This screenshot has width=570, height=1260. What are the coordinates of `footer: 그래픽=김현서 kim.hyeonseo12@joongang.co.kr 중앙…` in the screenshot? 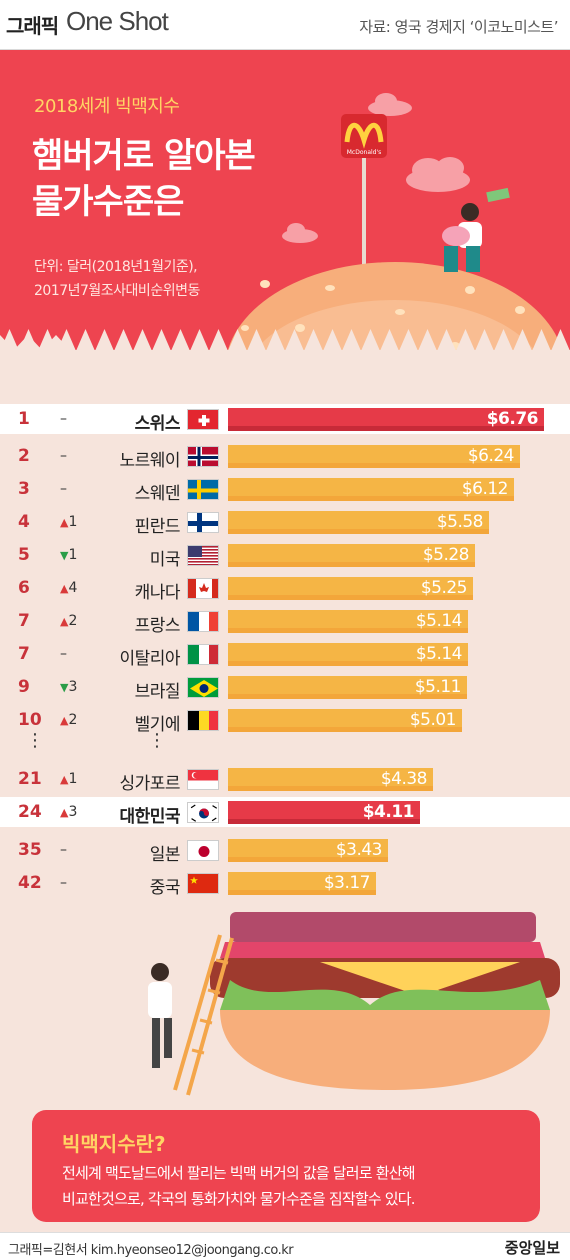 It's located at (285, 1246).